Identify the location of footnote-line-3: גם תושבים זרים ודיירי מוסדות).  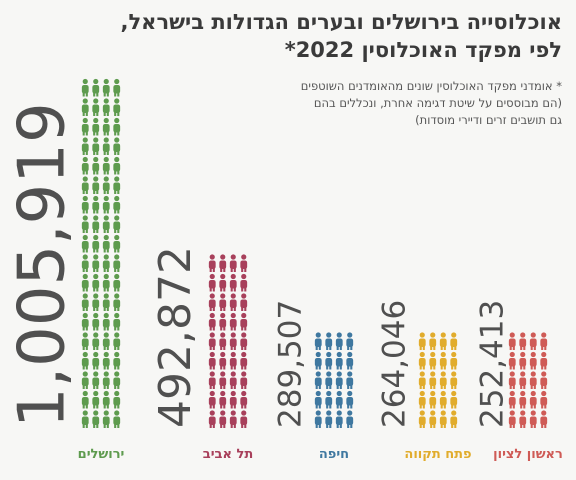
(488, 120).